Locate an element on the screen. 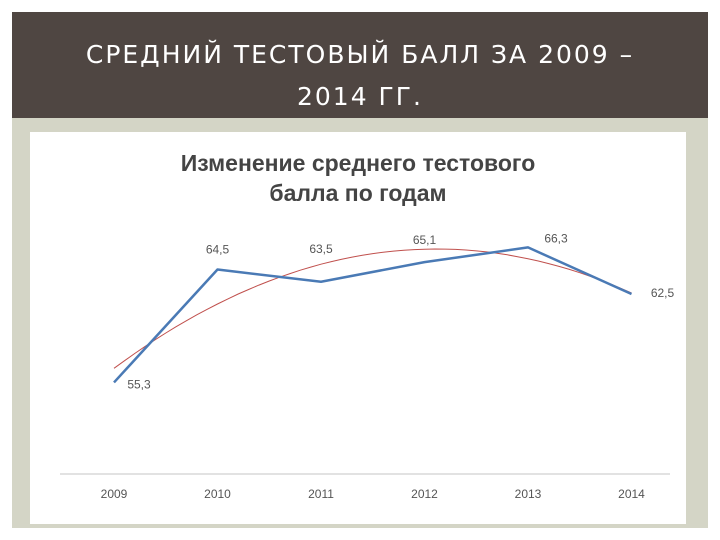 The width and height of the screenshot is (720, 540). slide-title-line1: СРЕДНИЙ ТЕСТОВЫЙ БАЛЛ ЗА 2009 – is located at coordinates (360, 54).